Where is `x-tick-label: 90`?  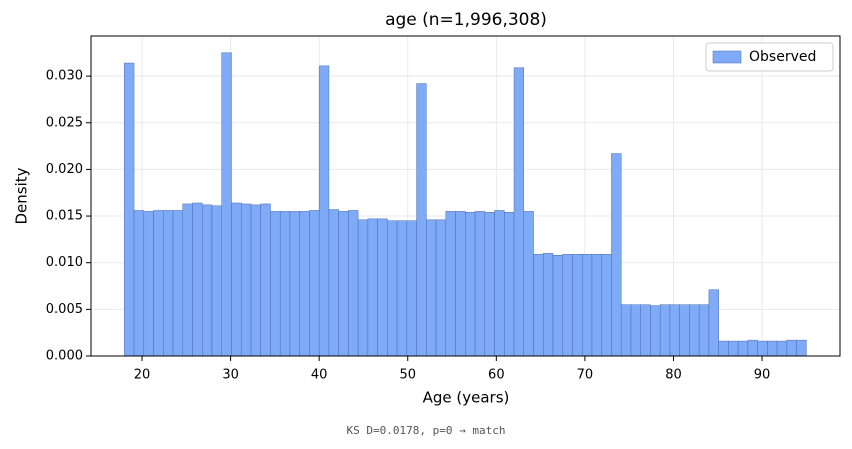 x-tick-label: 90 is located at coordinates (762, 375).